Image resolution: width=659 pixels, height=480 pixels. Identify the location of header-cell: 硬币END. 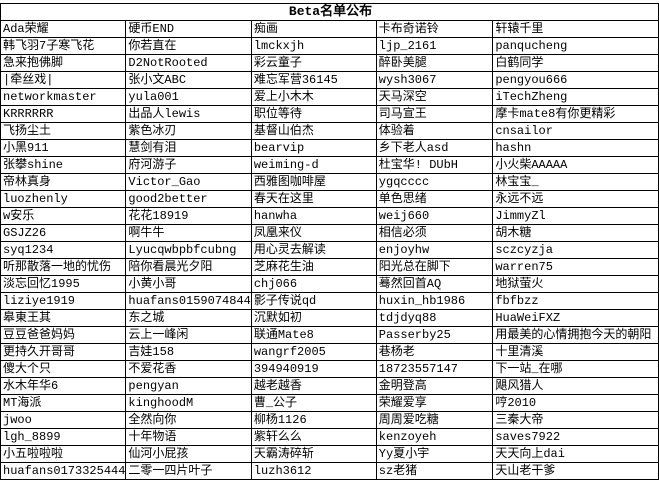
(188, 29).